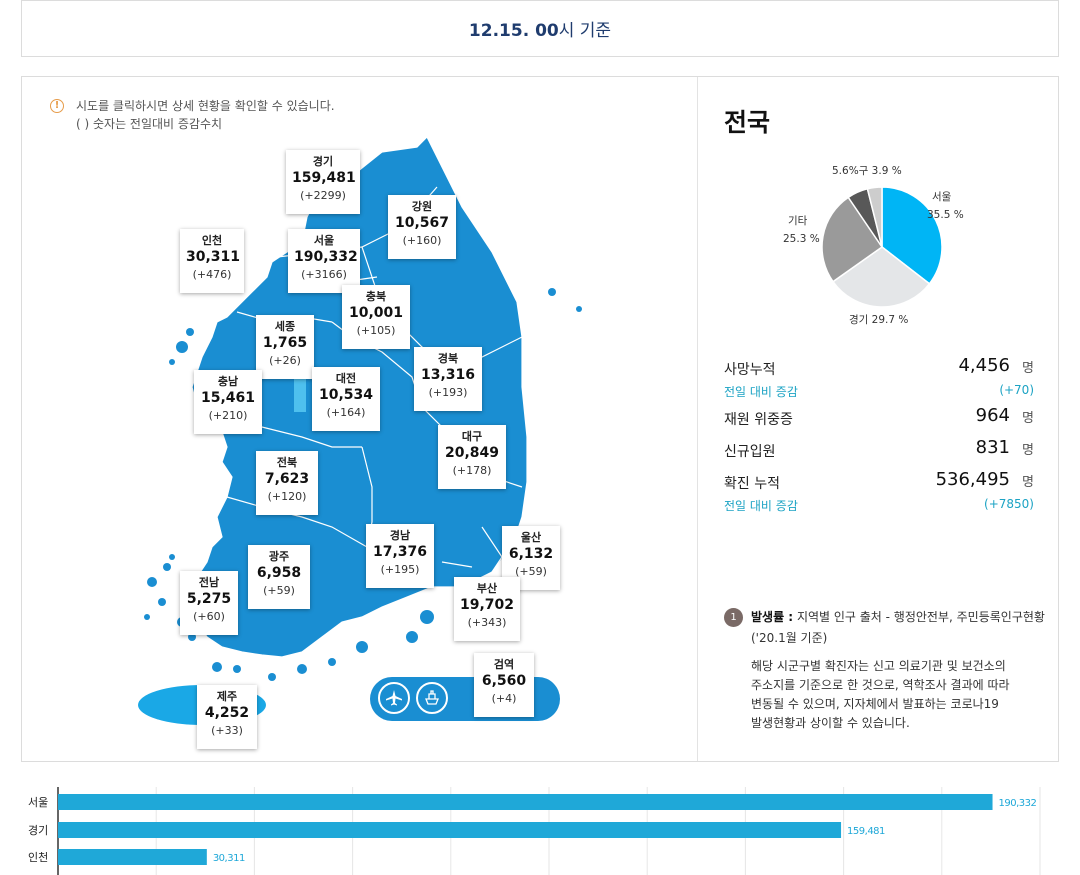 This screenshot has width=1080, height=875. Describe the element at coordinates (472, 453) in the screenshot. I see `region-count: 20,849` at that location.